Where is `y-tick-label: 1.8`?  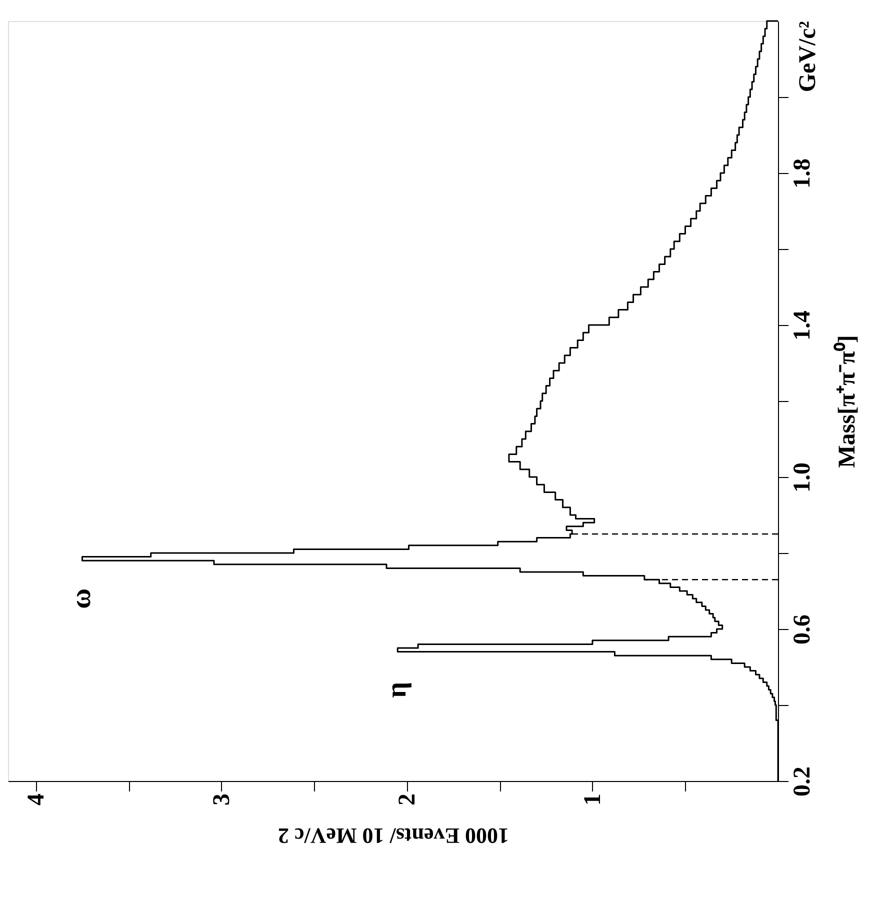 y-tick-label: 1.8 is located at coordinates (803, 173).